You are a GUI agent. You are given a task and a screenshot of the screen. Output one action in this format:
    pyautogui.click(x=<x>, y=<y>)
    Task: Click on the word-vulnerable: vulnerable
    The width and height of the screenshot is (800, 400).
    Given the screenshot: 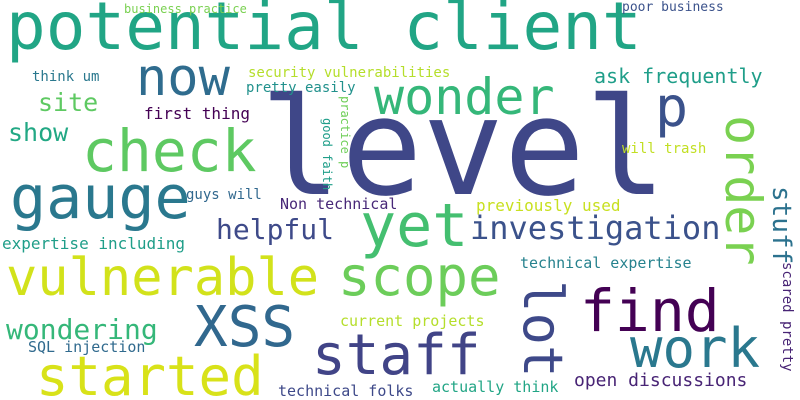 What is the action you would take?
    pyautogui.click(x=163, y=278)
    